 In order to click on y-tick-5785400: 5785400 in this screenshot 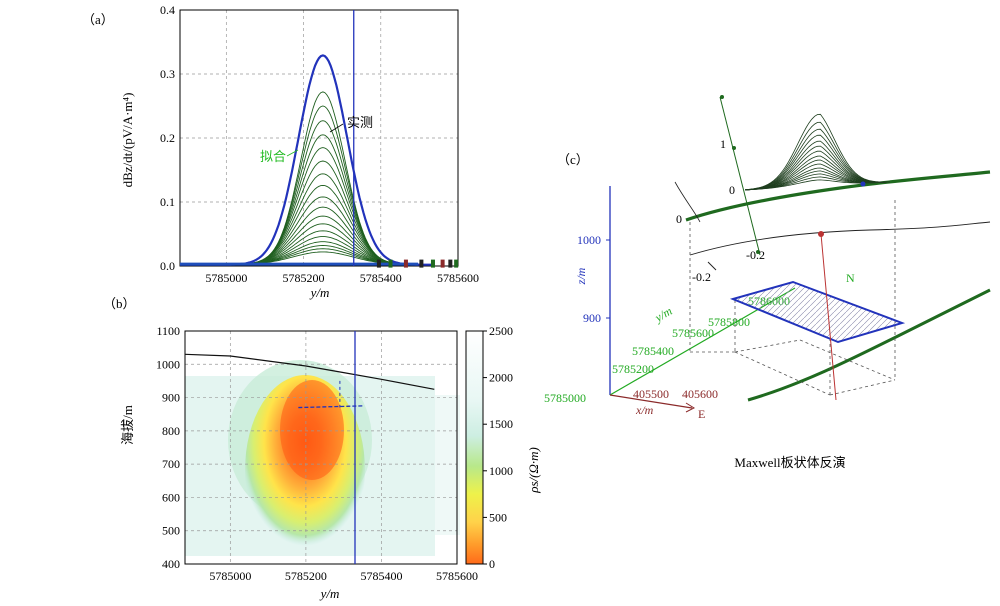, I will do `click(653, 351)`.